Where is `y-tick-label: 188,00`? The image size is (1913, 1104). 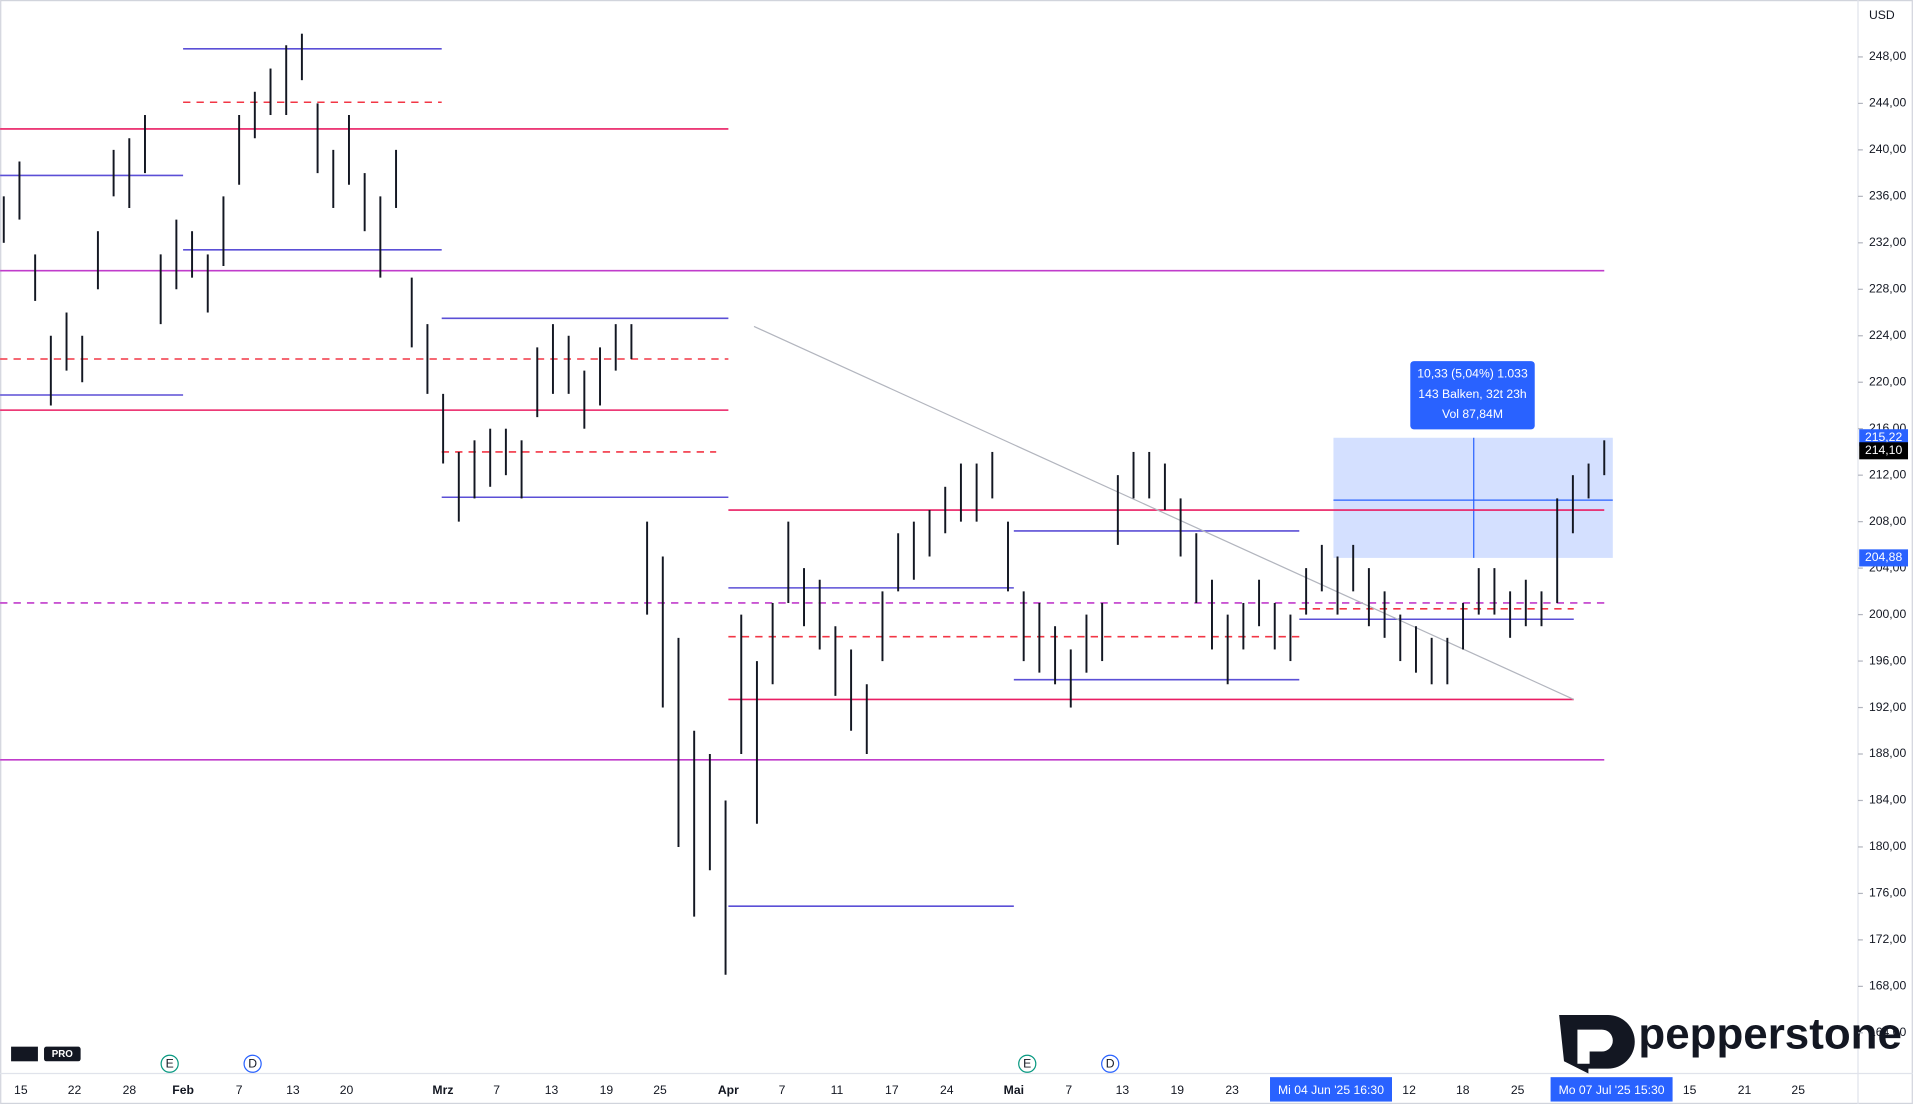 y-tick-label: 188,00 is located at coordinates (1887, 753).